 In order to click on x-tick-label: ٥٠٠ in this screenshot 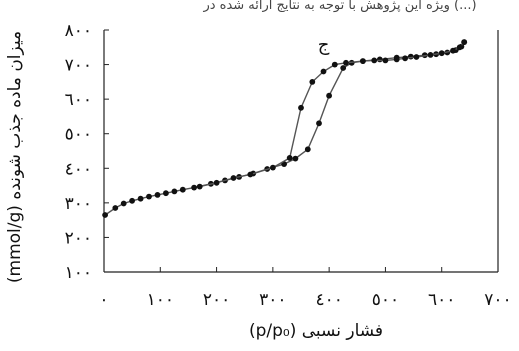, I will do `click(385, 300)`.